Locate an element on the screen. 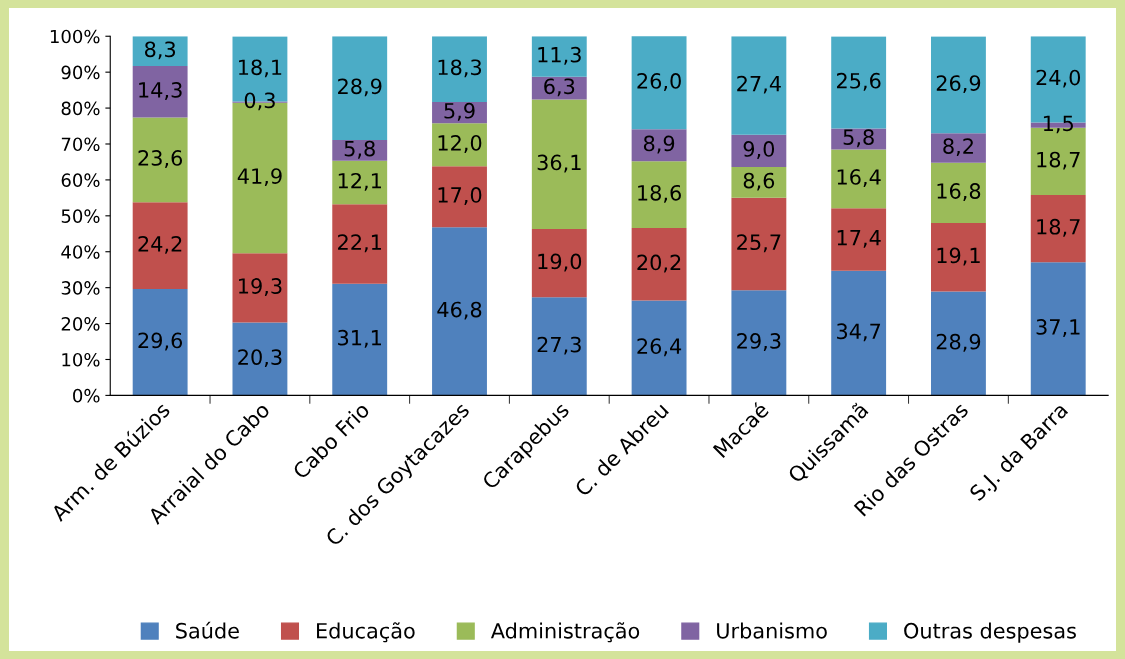 The height and width of the screenshot is (659, 1125). data-label: 27,3 is located at coordinates (559, 345).